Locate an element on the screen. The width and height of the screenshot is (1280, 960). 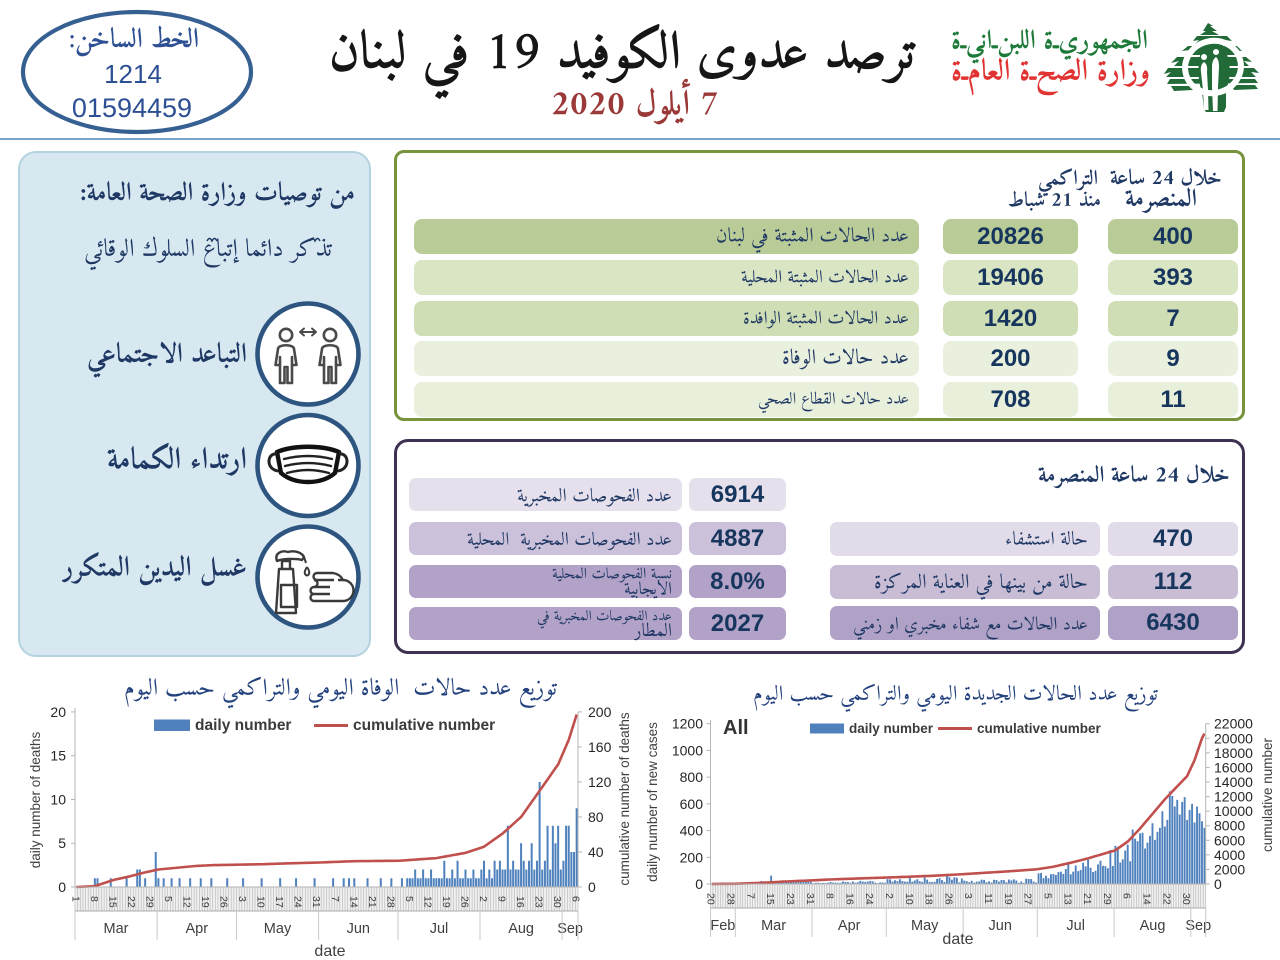
svg-text: 1000 is located at coordinates (687, 750).